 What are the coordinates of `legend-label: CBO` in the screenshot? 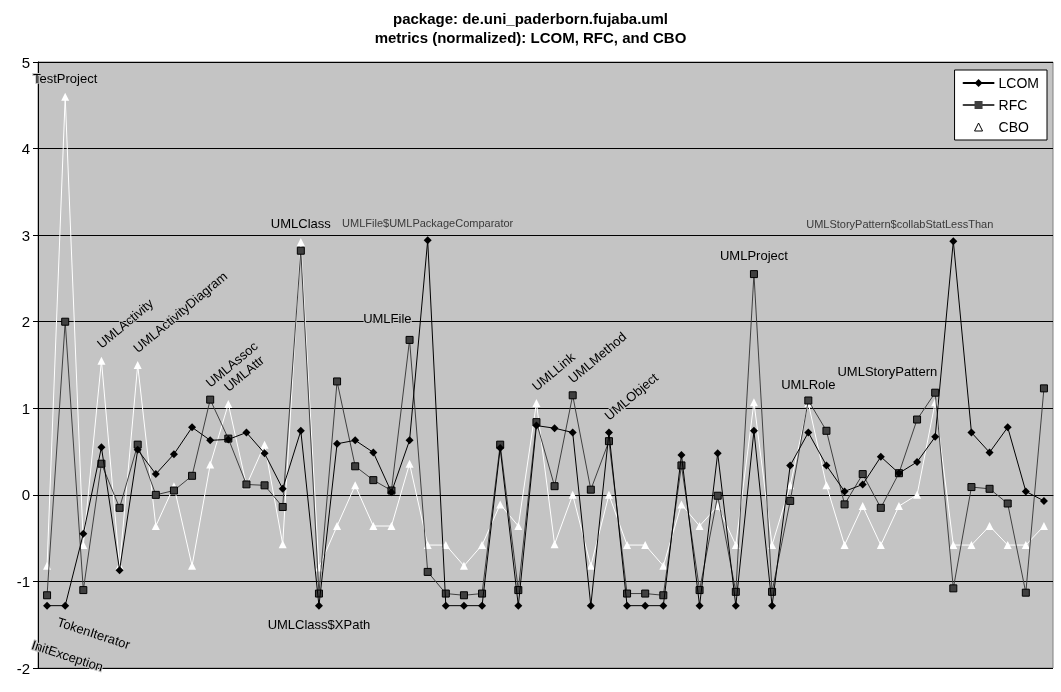 It's located at (1013, 127).